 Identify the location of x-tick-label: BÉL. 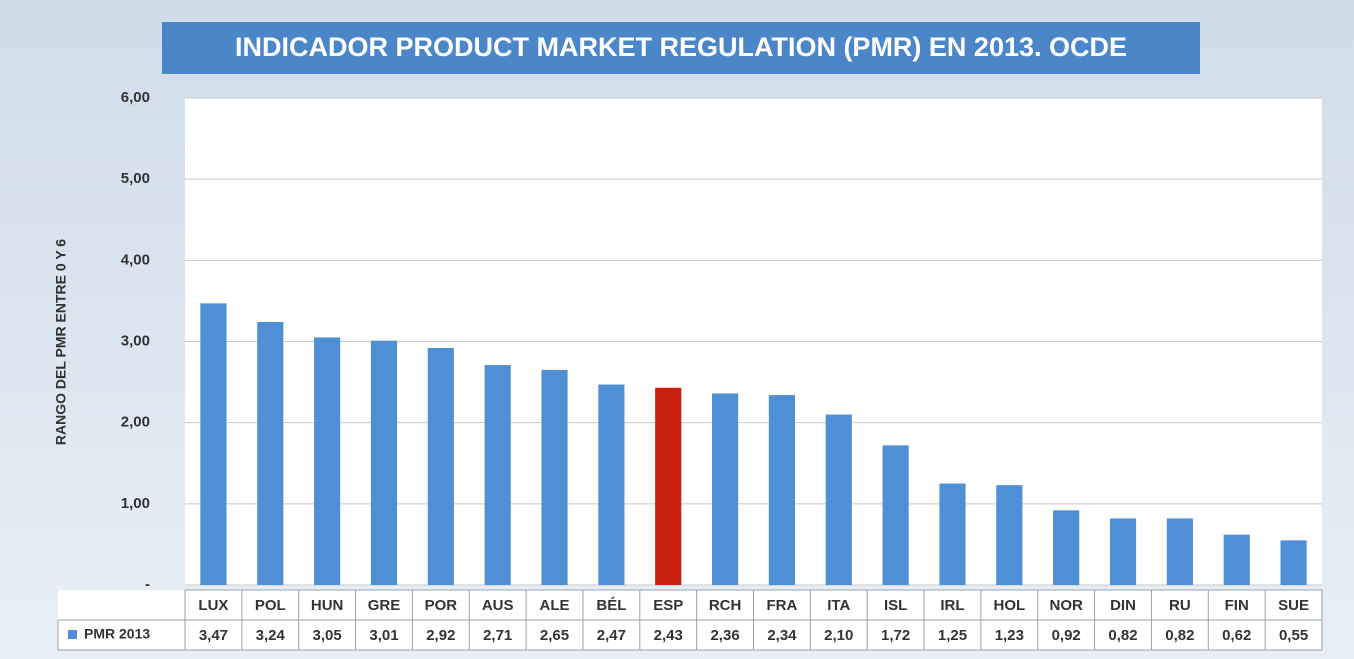
(611, 605).